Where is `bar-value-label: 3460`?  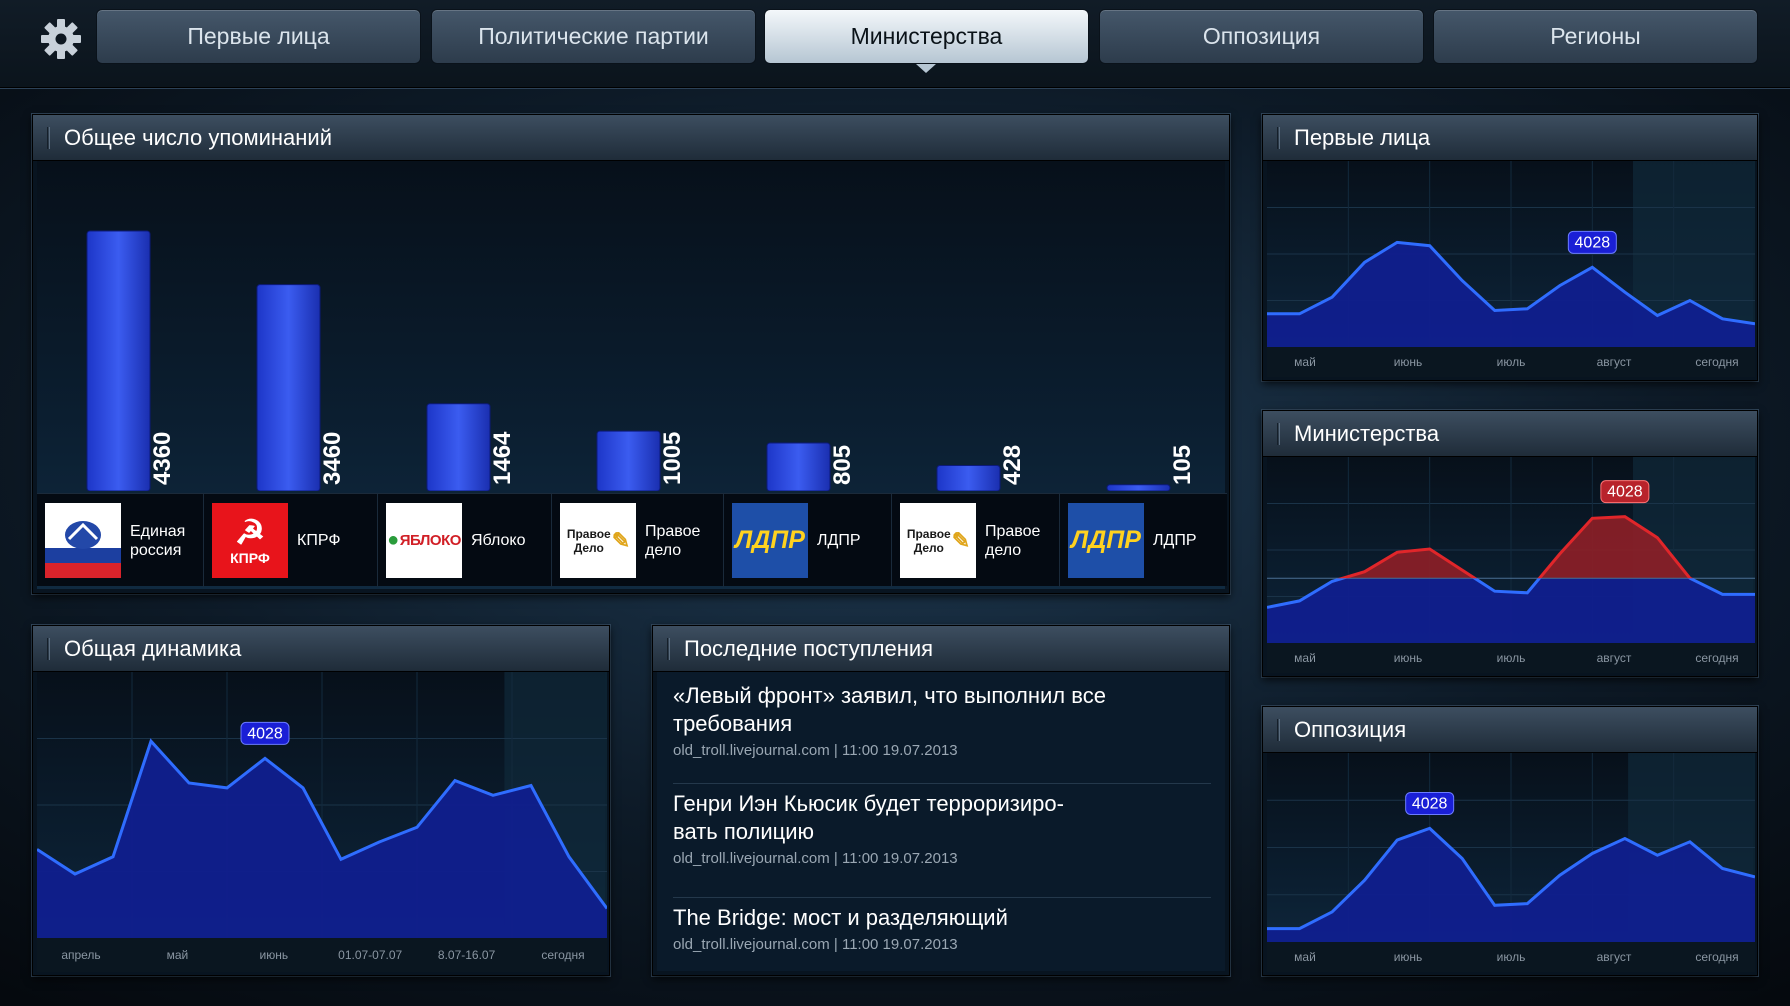 bar-value-label: 3460 is located at coordinates (332, 458).